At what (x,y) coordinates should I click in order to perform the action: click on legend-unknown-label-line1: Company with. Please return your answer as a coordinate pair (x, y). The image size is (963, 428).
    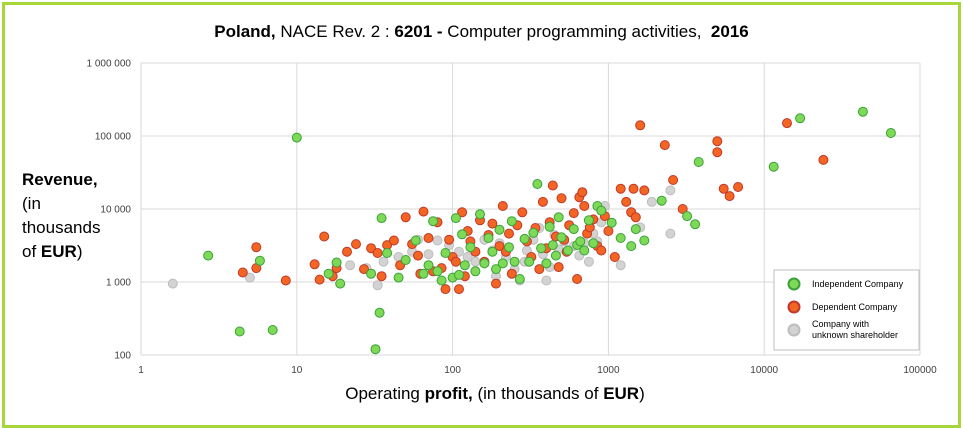
    Looking at the image, I should click on (840, 324).